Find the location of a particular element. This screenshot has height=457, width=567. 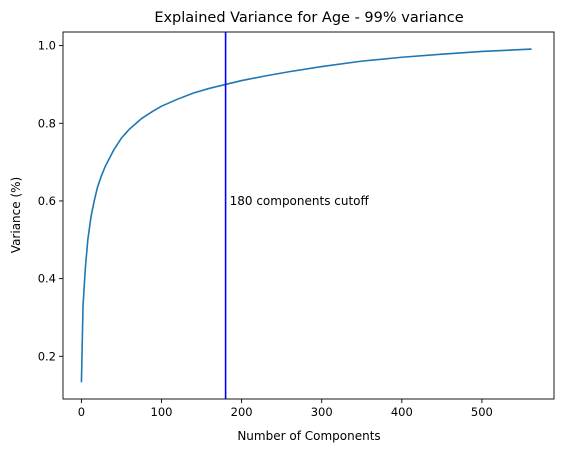

x-tick-label: 200 is located at coordinates (242, 412).